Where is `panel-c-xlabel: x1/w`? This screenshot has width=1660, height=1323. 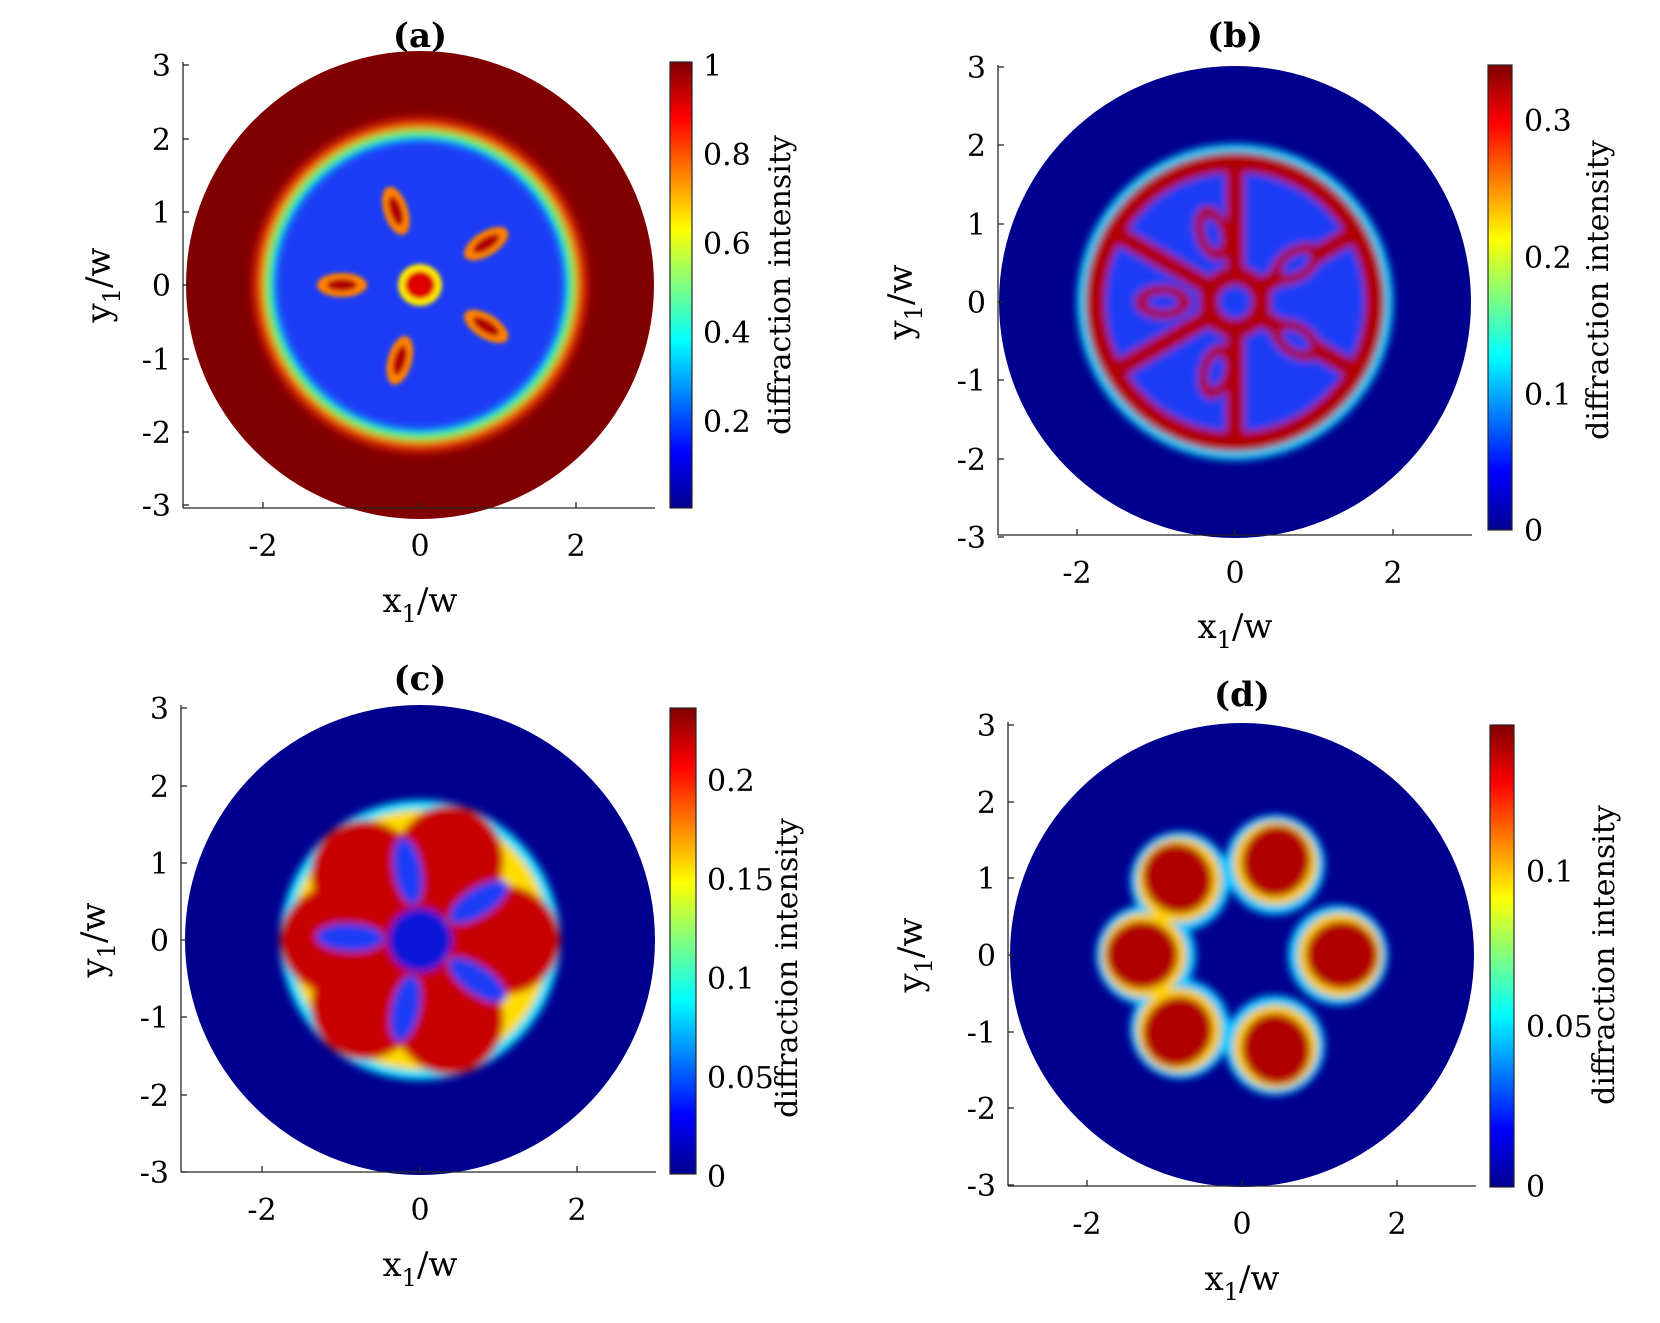 panel-c-xlabel: x1/w is located at coordinates (419, 1268).